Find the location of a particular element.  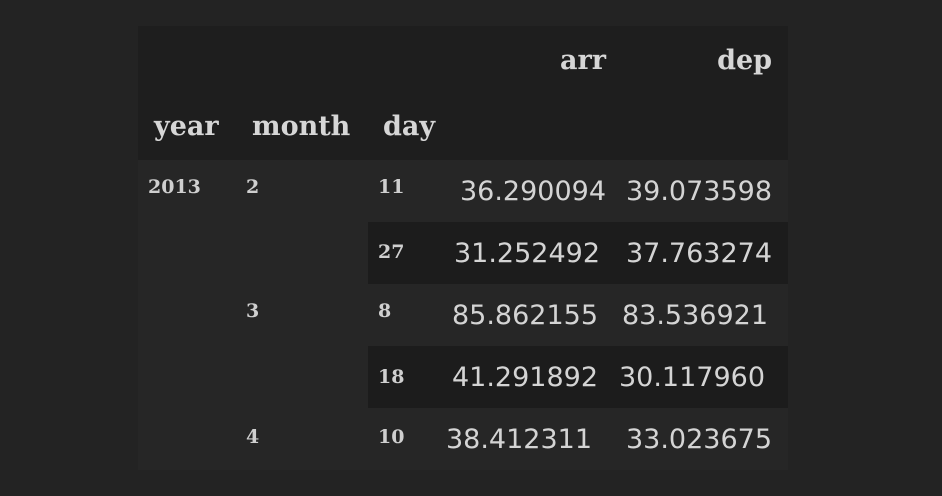

cell-dep: 37.763274 is located at coordinates (698, 253).